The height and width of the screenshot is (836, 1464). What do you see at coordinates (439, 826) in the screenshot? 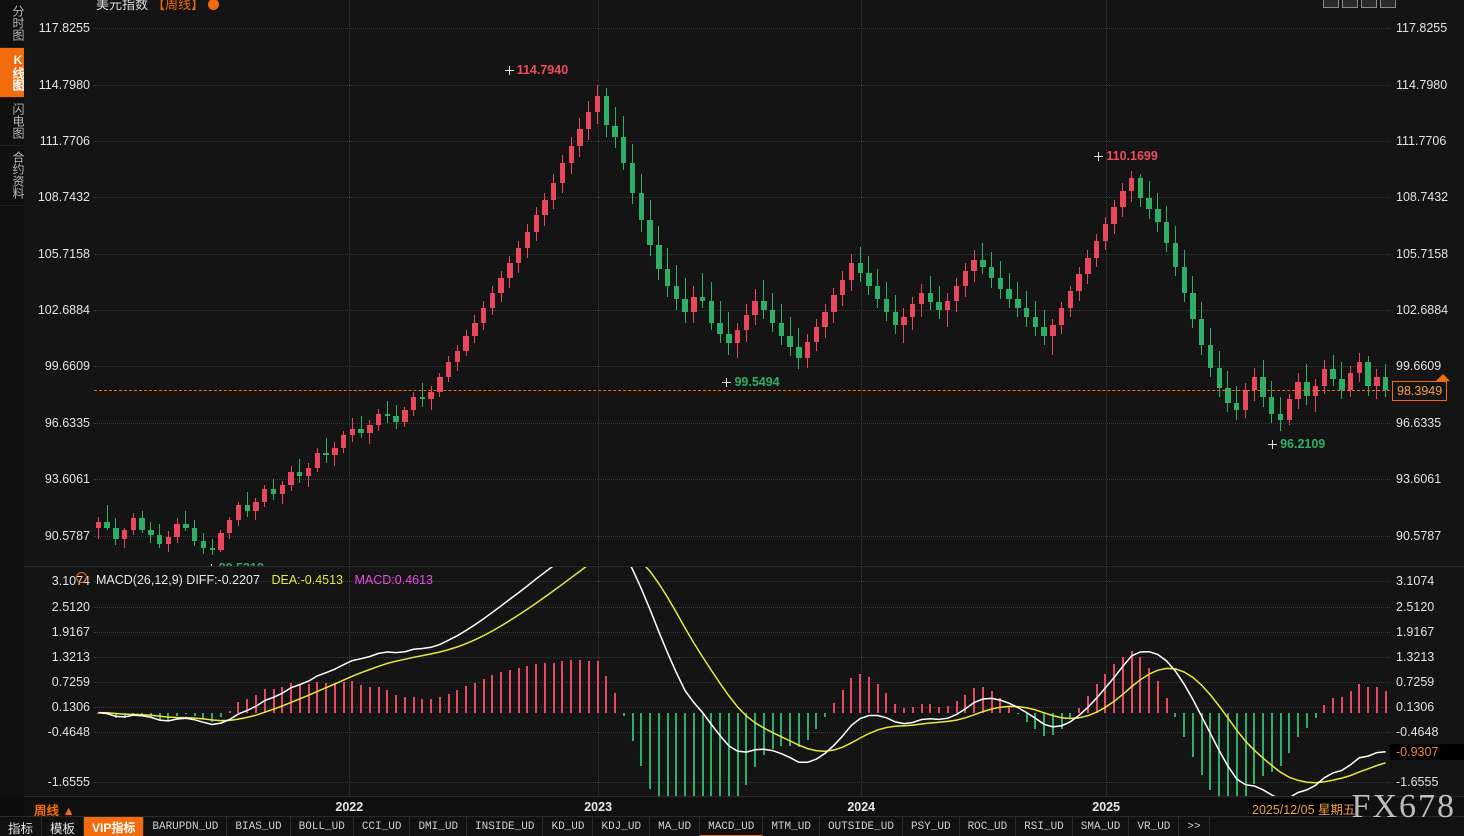
I see `toolbar-indicator-dmi-ud: DMI_UD` at bounding box center [439, 826].